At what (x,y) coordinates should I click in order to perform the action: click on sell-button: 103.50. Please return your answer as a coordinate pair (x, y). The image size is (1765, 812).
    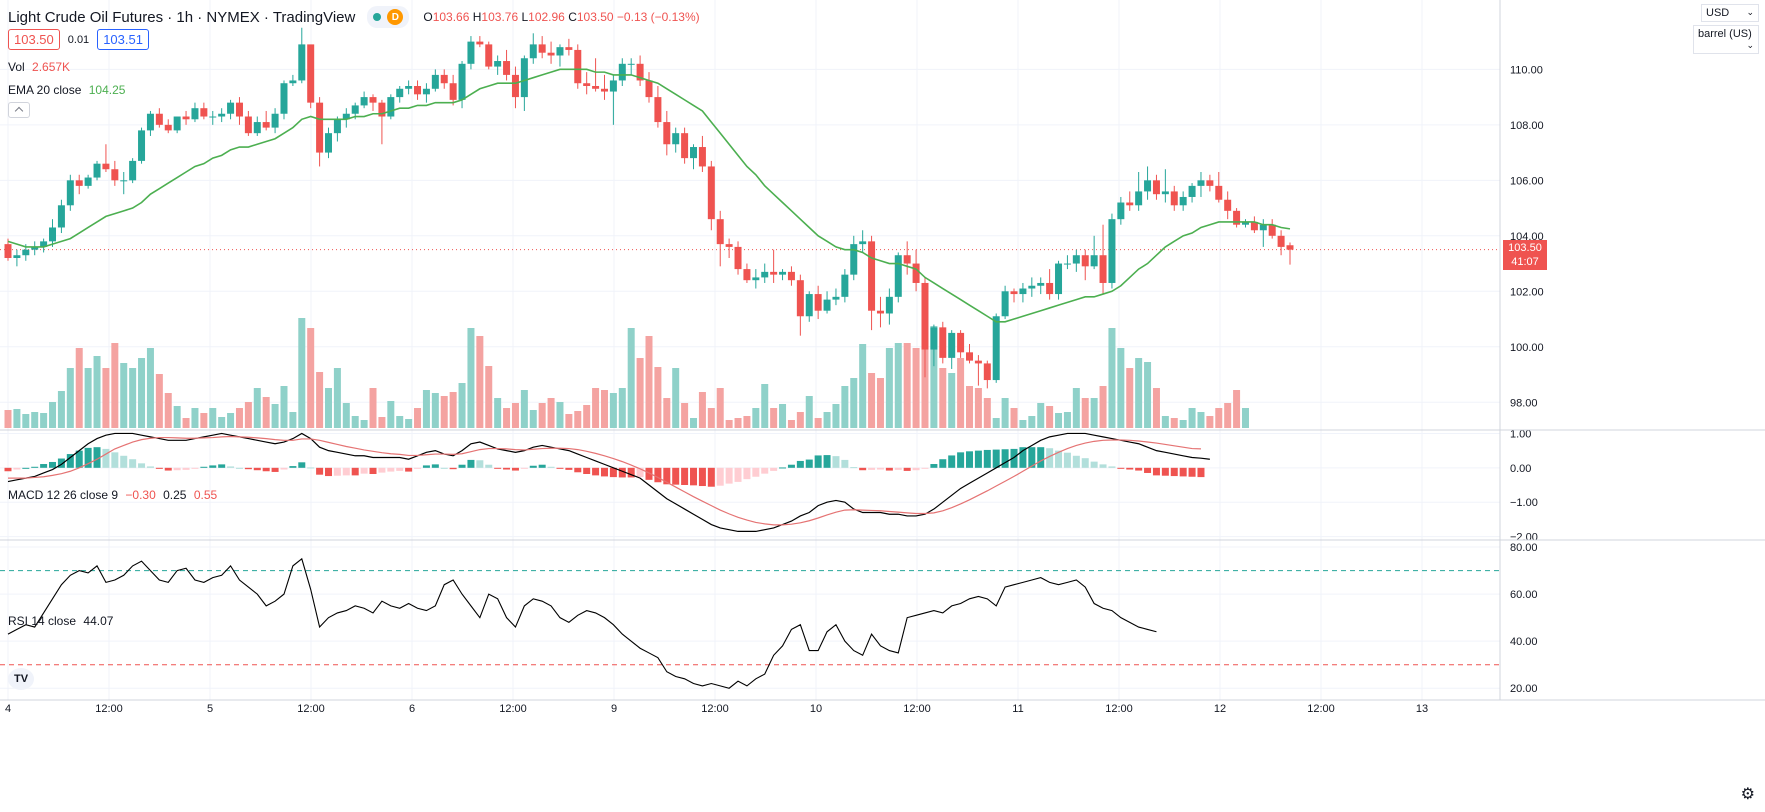
    Looking at the image, I should click on (34, 39).